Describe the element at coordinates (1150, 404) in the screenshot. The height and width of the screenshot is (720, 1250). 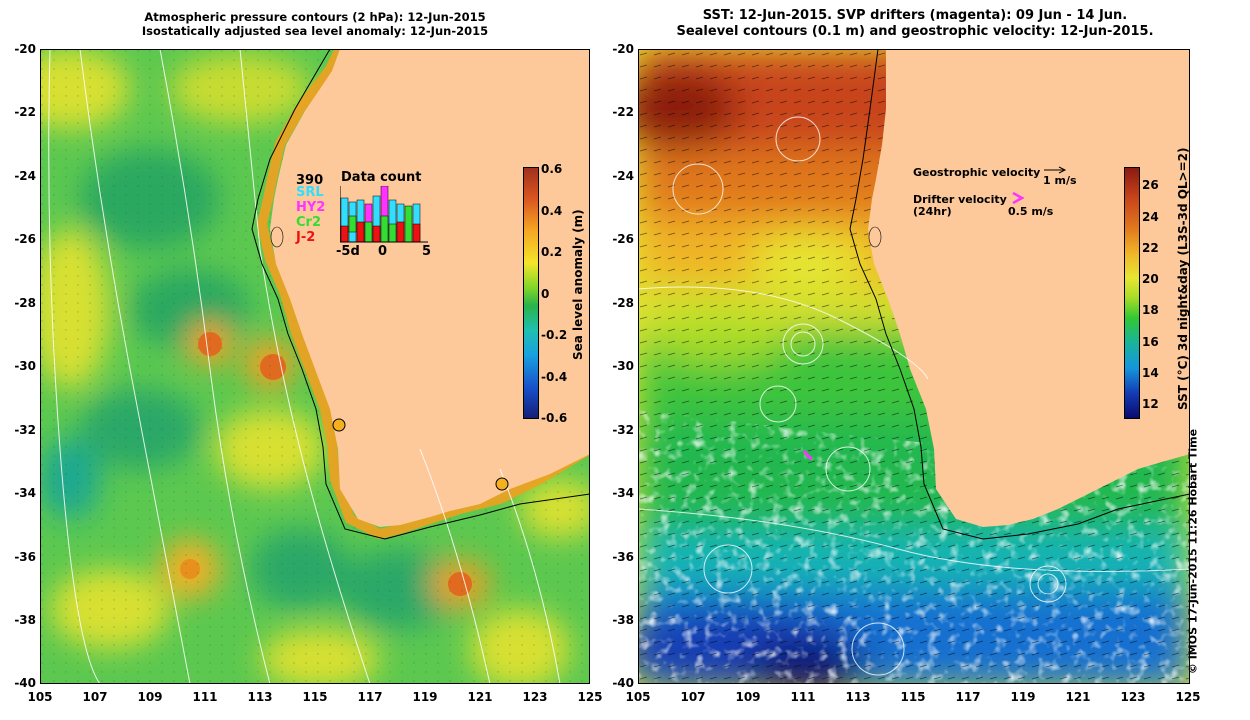
I see `right-cb-tick: 12` at that location.